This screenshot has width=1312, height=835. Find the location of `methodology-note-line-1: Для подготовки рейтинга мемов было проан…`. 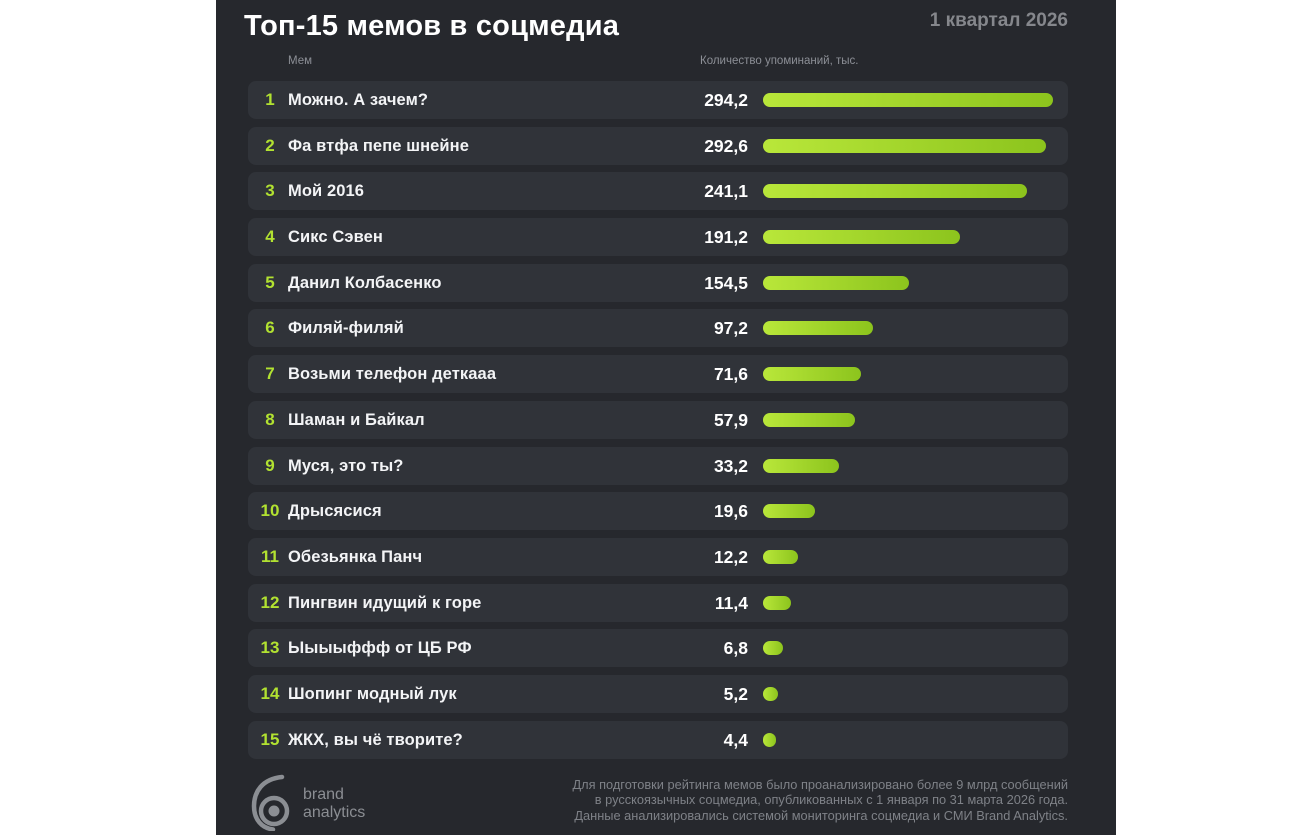

methodology-note-line-1: Для подготовки рейтинга мемов было проан… is located at coordinates (820, 784).